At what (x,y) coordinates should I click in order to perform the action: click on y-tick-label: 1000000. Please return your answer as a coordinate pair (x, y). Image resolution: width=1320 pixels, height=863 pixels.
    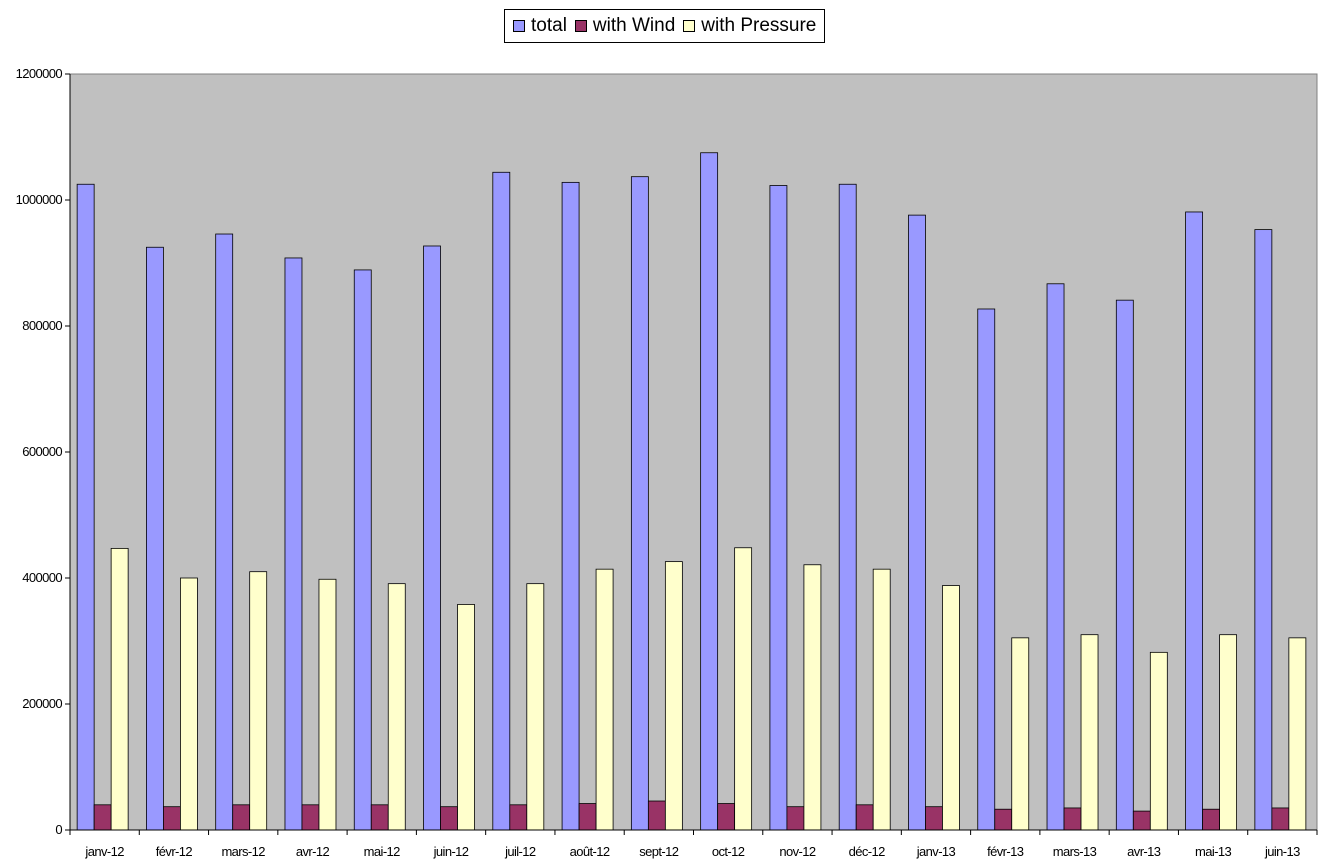
    Looking at the image, I should click on (39, 199).